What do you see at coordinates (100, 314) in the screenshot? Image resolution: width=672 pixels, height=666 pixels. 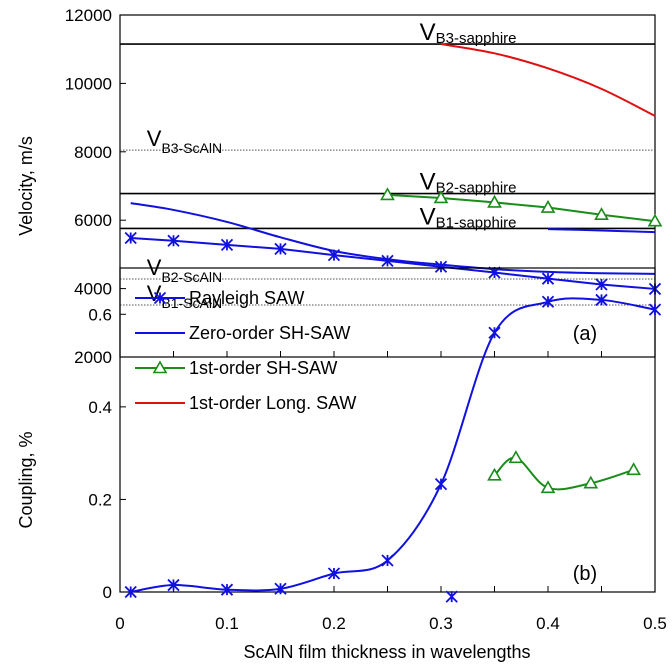 I see `coupling-y-tick-label: 0.6` at bounding box center [100, 314].